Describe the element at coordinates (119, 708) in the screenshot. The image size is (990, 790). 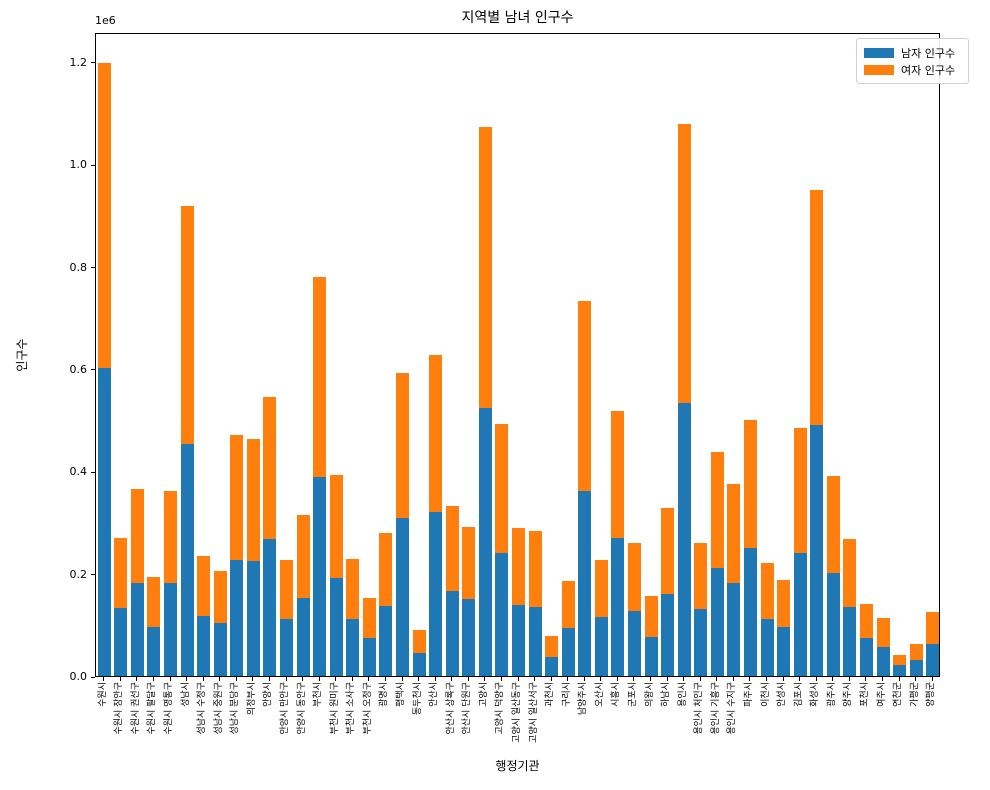
I see `x-tick-label: 수원시 장안구` at that location.